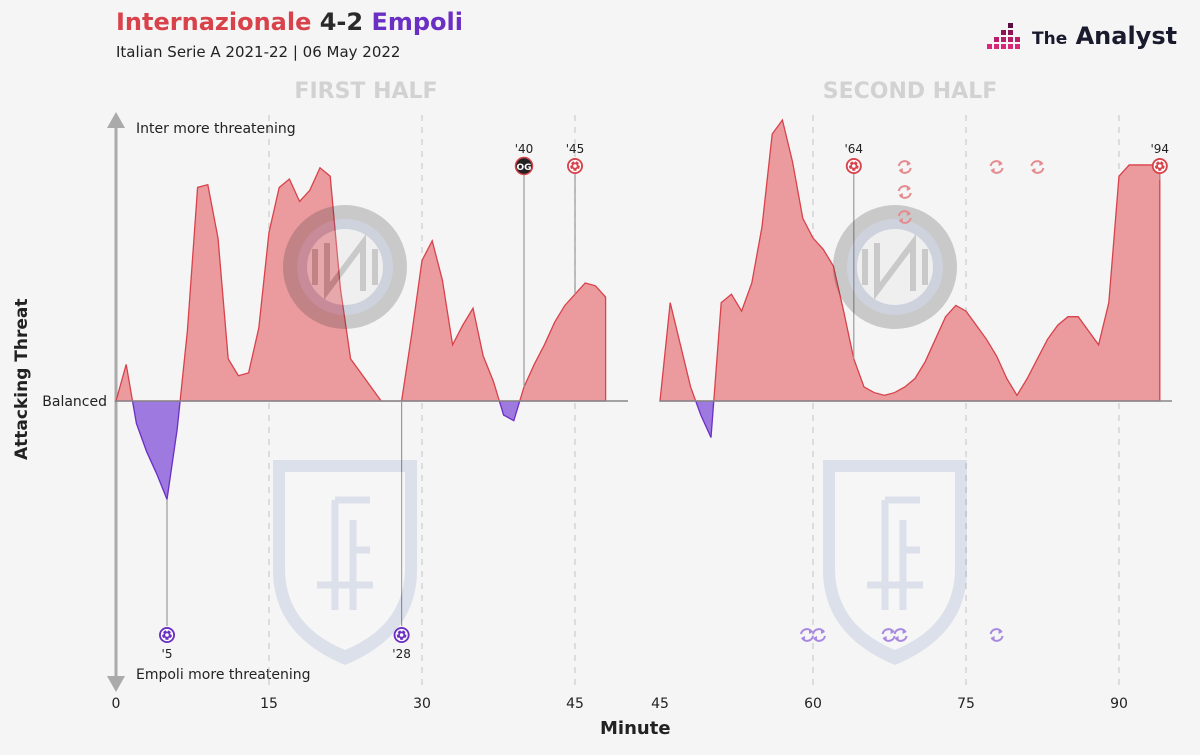  I want to click on chart-subtitle: Italian Serie A 2021-22 | 06 May 2022, so click(258, 52).